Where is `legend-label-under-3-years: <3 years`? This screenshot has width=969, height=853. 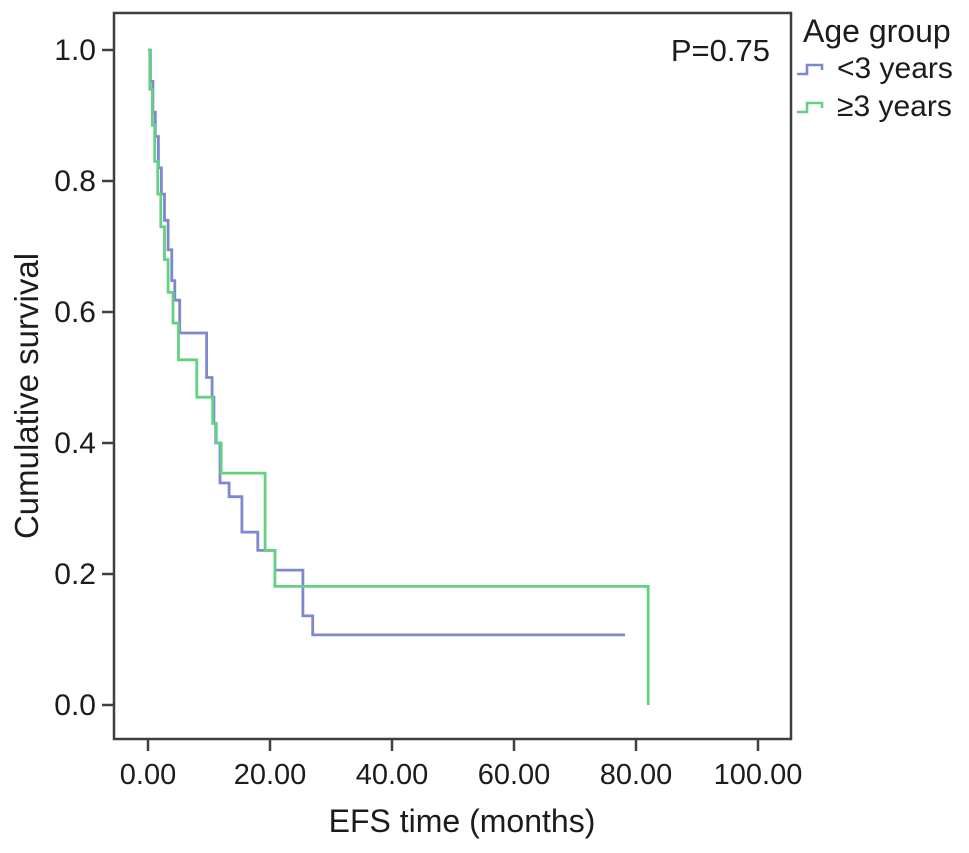 legend-label-under-3-years: <3 years is located at coordinates (895, 68).